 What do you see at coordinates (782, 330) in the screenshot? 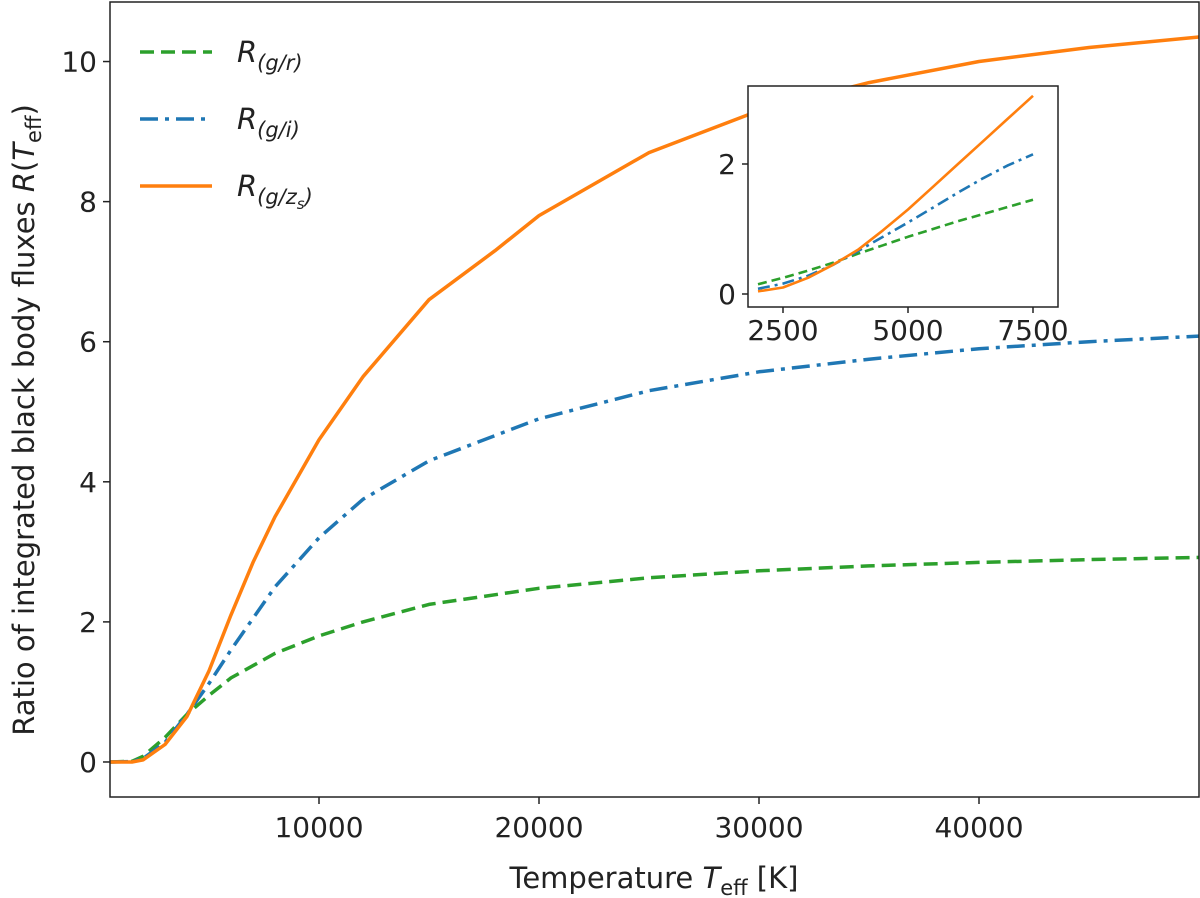
I see `inset-x-tick-label: 2500` at bounding box center [782, 330].